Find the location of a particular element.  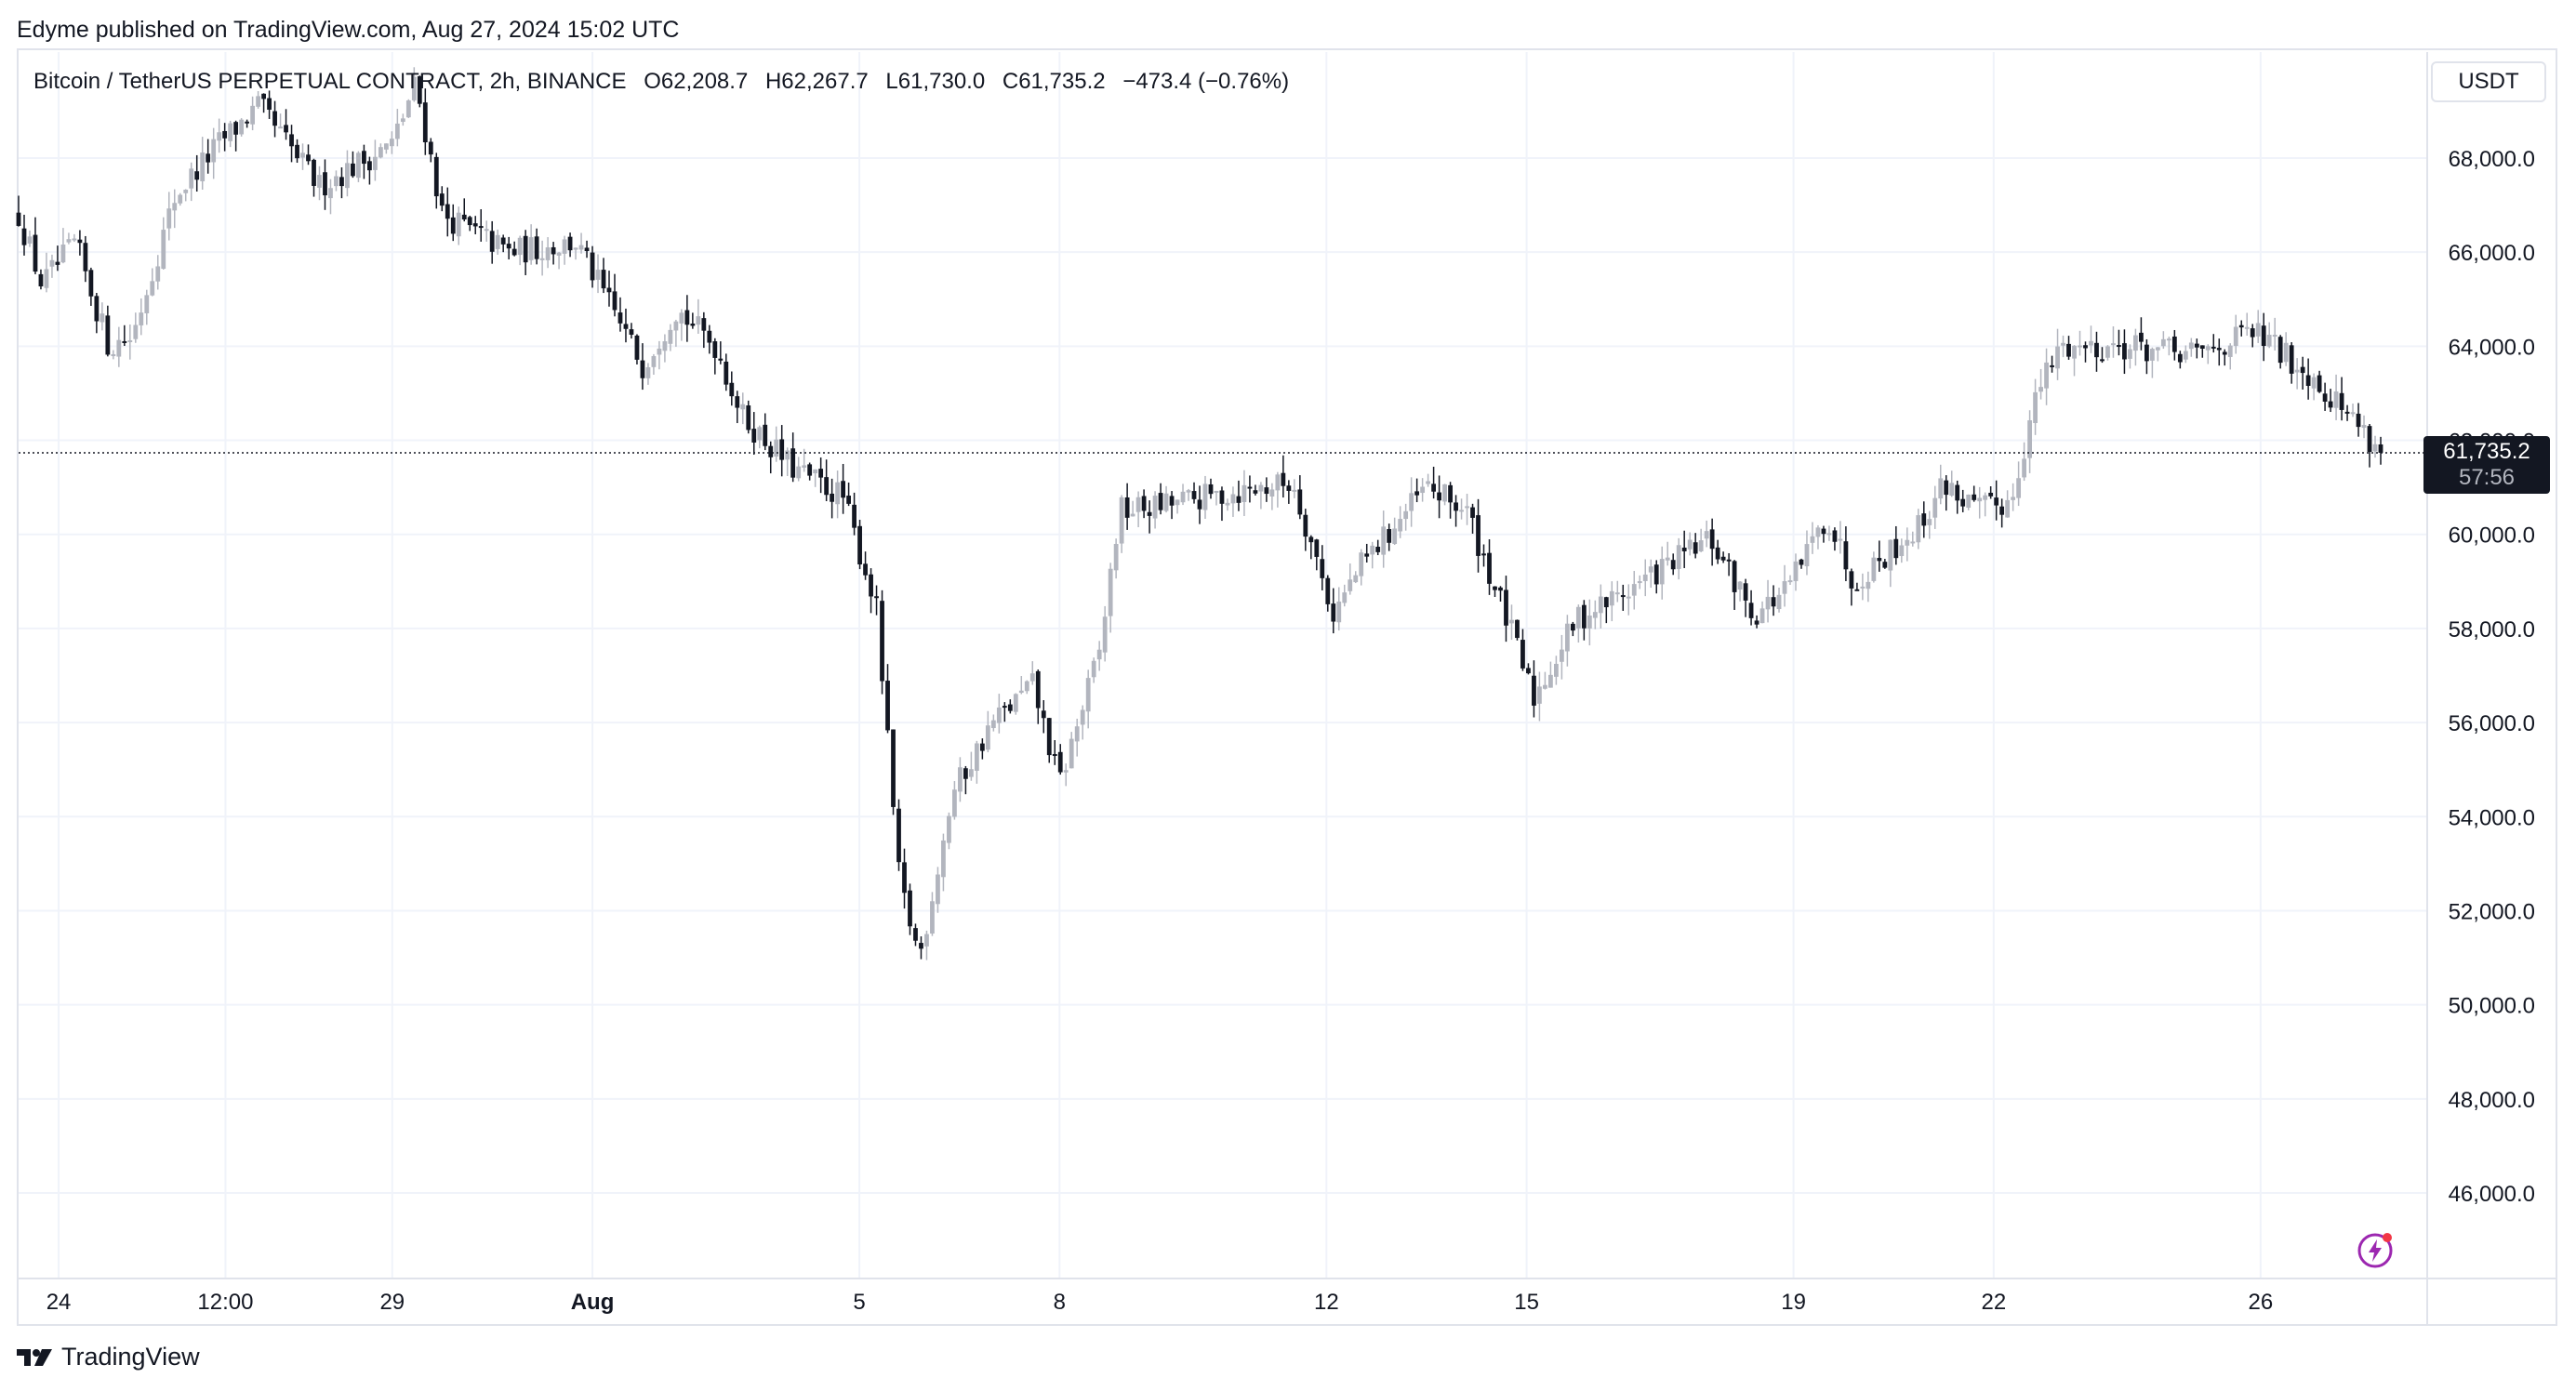

y-tick-label: 66,000.0 is located at coordinates (2492, 253).